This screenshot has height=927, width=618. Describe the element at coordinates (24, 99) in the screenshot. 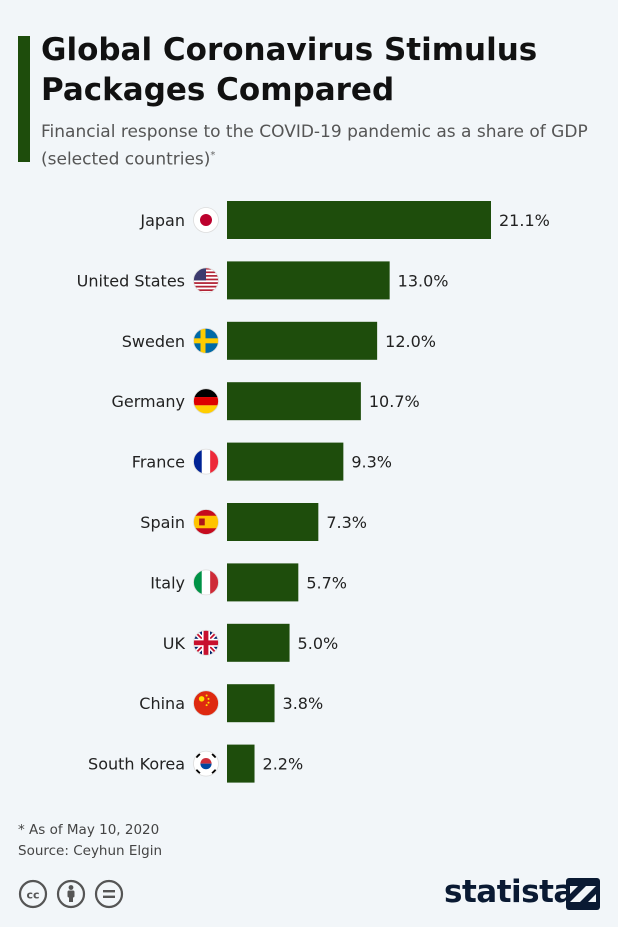

I see `title-accent-bar` at that location.